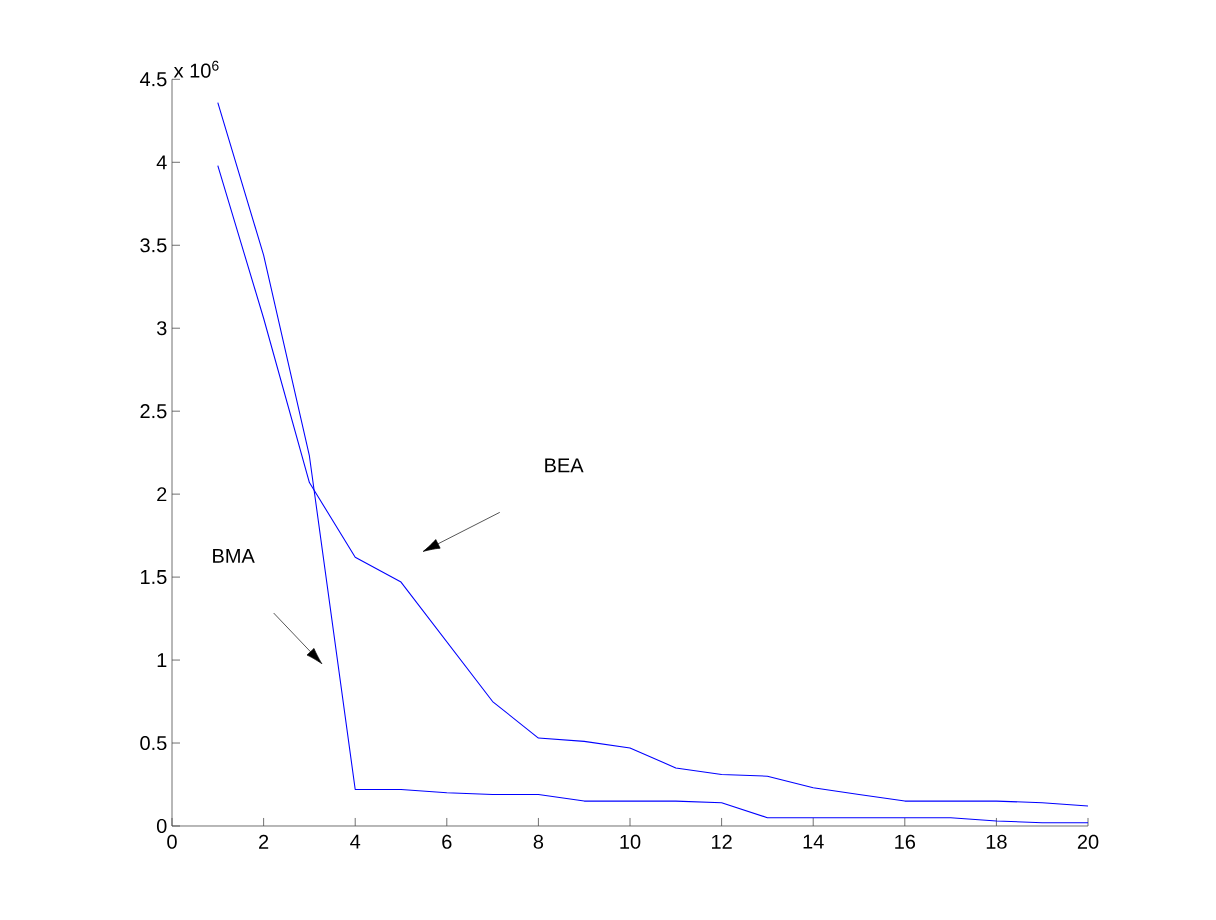 The height and width of the screenshot is (920, 1216). I want to click on x-tick-label: 0, so click(172, 841).